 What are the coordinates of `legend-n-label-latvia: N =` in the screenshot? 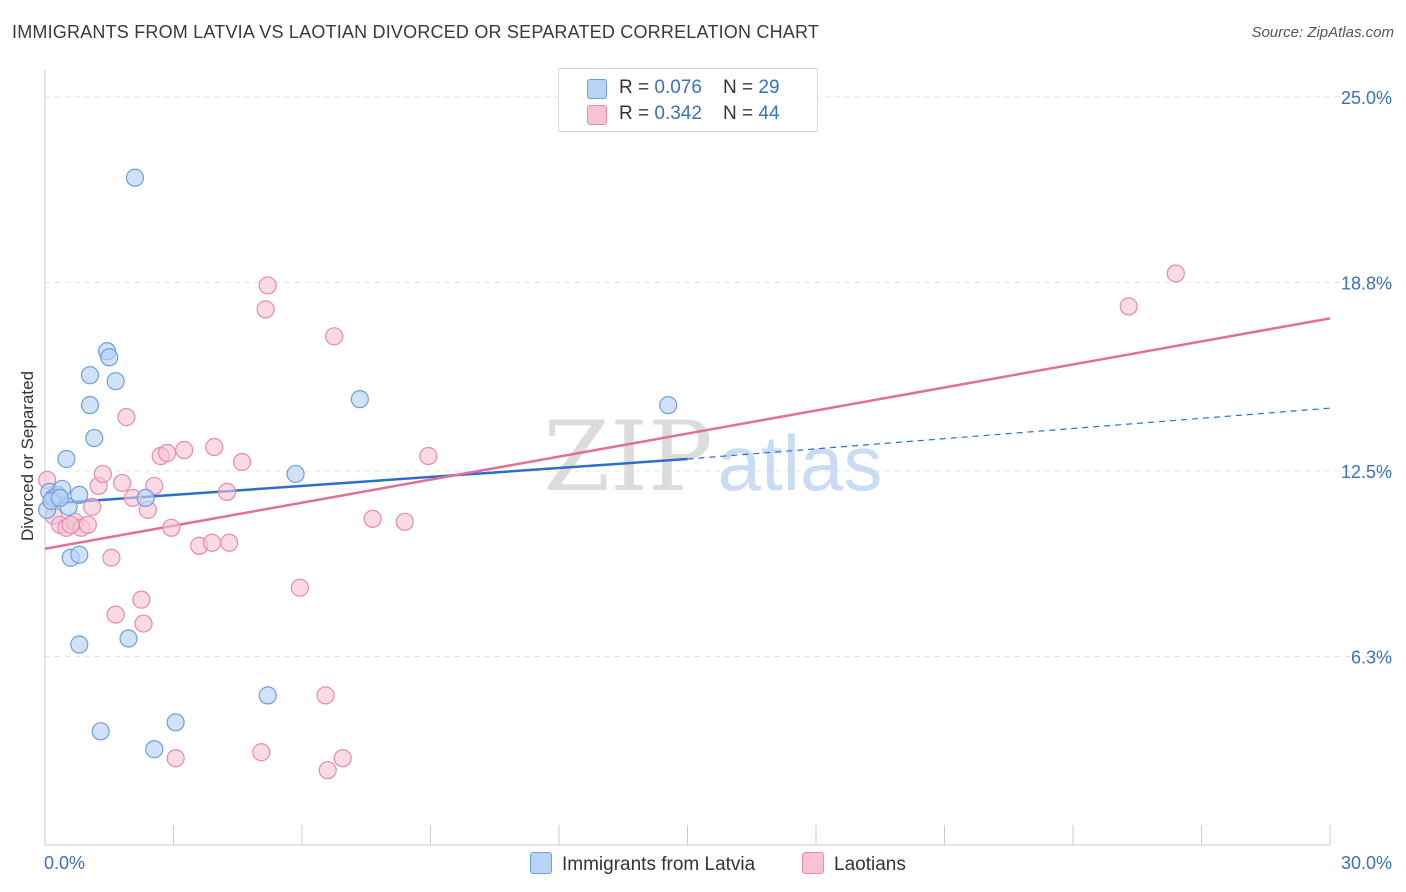 It's located at (741, 87).